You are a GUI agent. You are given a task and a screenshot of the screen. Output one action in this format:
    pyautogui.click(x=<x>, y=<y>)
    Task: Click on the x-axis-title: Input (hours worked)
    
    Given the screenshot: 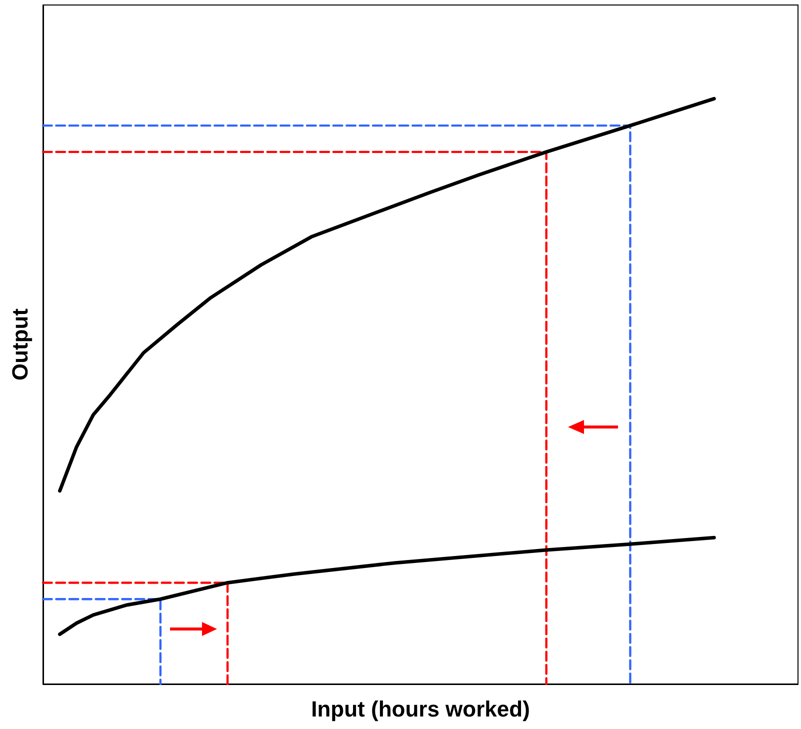 What is the action you would take?
    pyautogui.click(x=420, y=709)
    